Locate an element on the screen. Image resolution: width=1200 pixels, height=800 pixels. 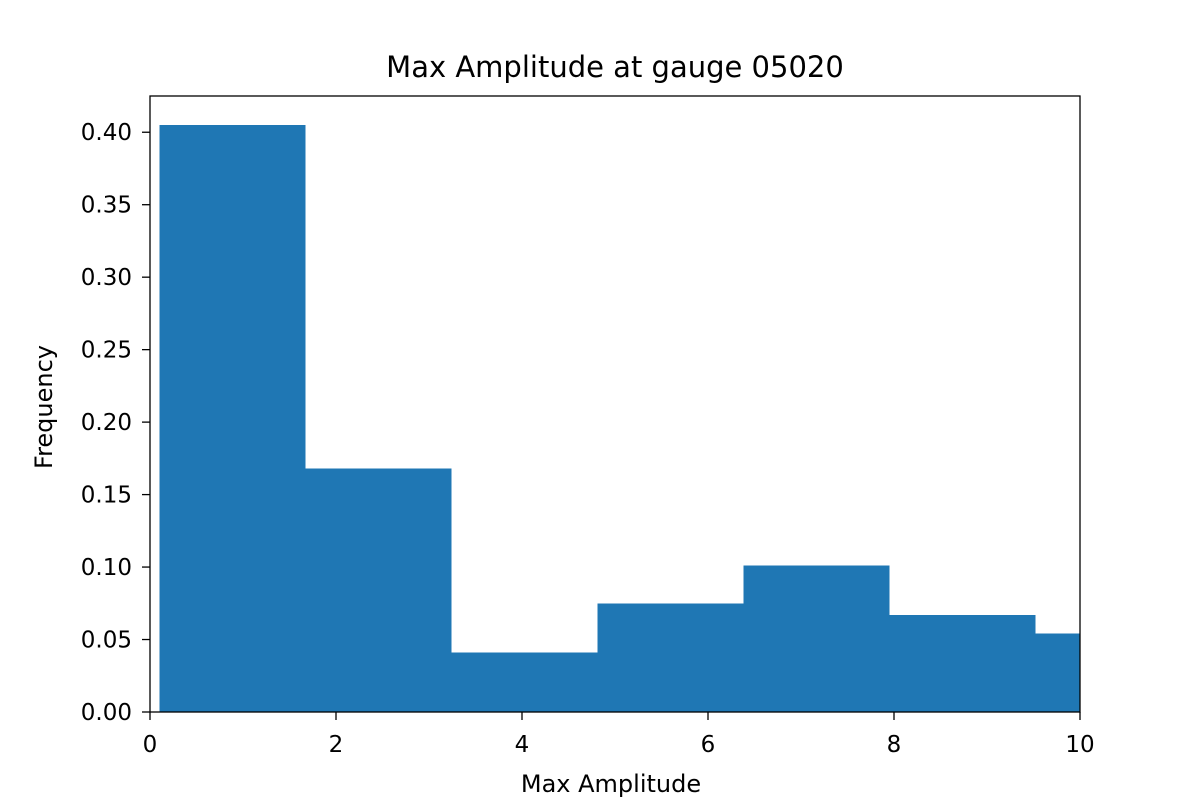
y-tick-label: 0.10 is located at coordinates (106, 568).